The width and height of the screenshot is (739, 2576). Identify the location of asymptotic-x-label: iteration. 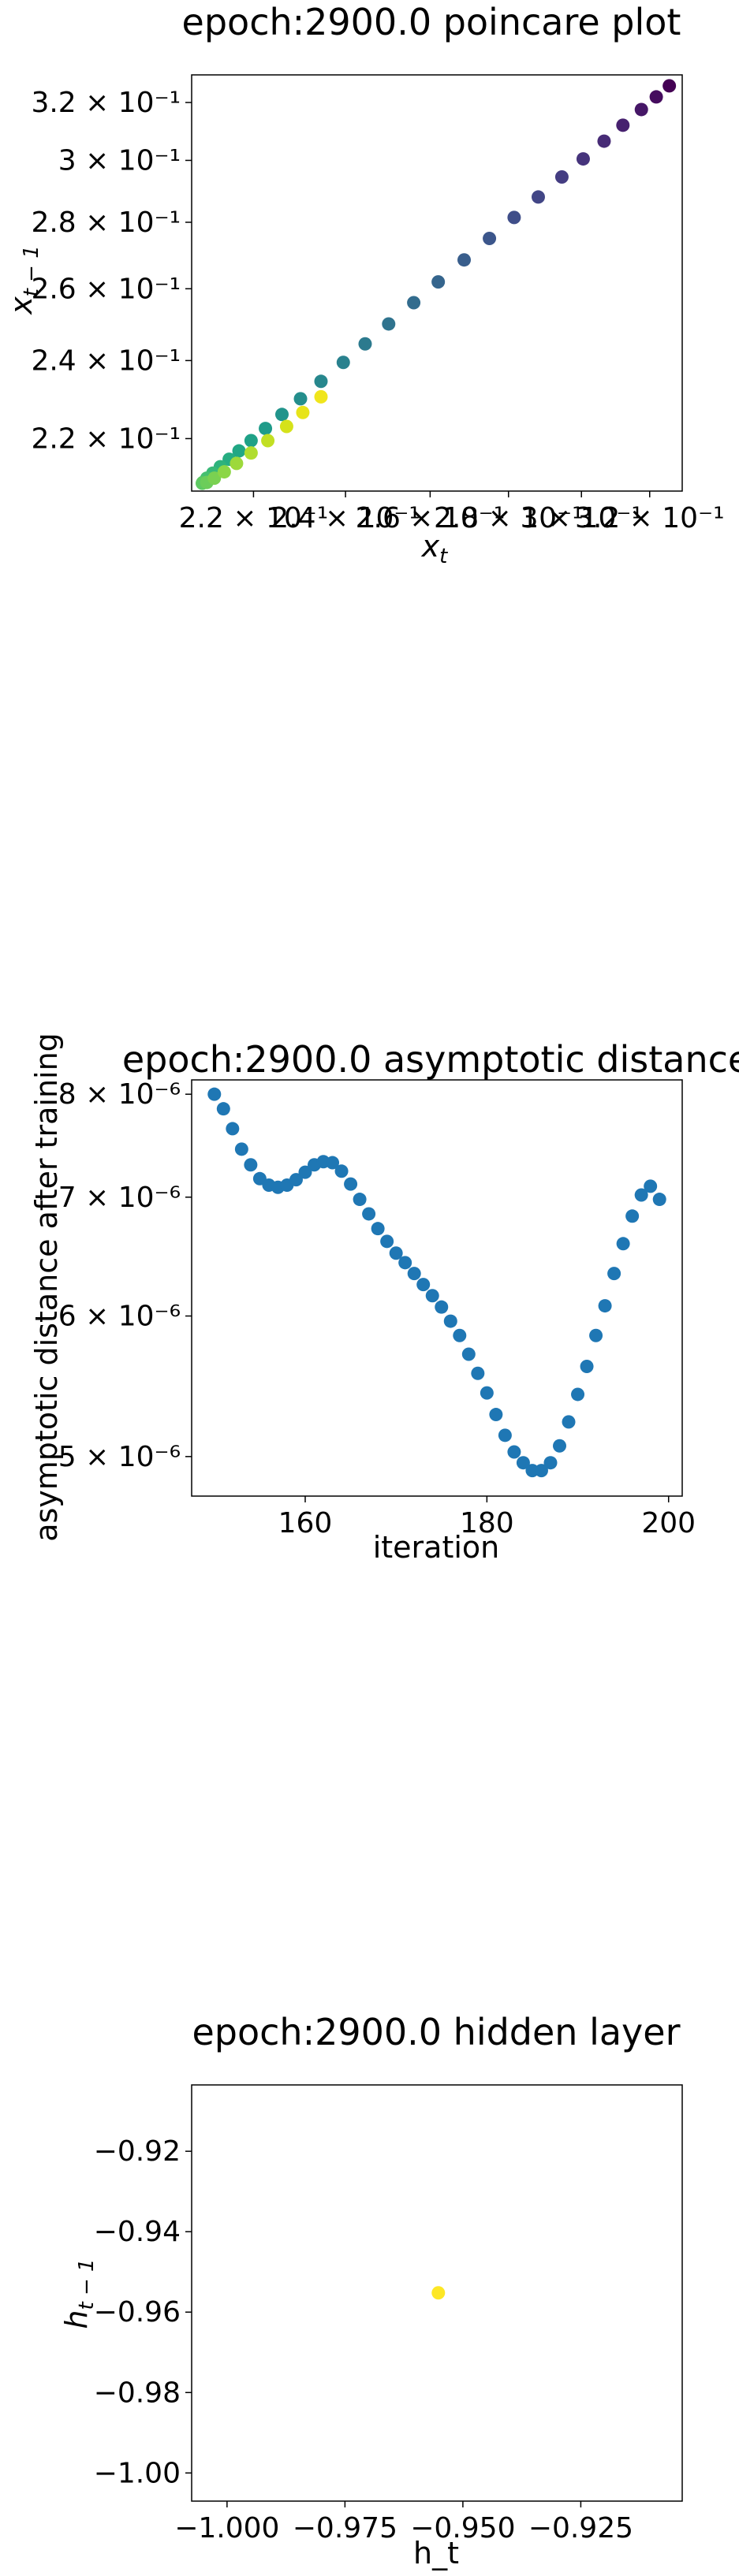
(436, 1547).